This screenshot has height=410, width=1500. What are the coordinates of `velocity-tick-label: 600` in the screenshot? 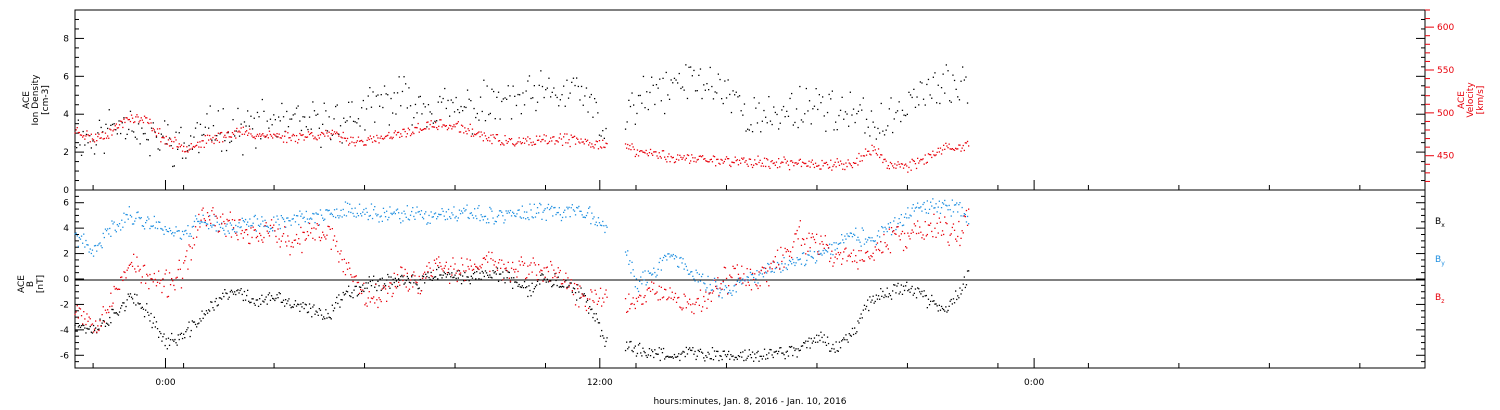 It's located at (1445, 28).